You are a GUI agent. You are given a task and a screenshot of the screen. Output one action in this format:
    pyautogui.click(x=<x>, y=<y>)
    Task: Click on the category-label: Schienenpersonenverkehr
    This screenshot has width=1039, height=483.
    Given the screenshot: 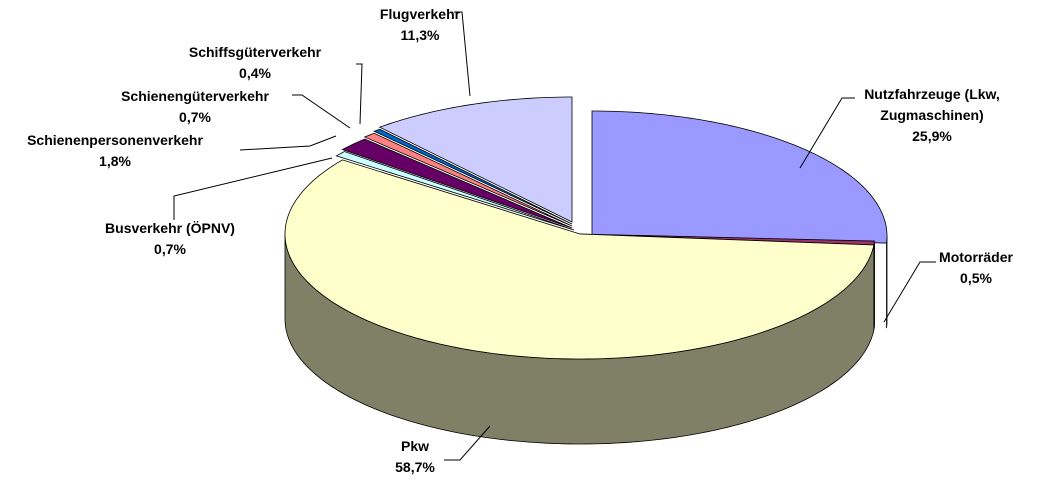 What is the action you would take?
    pyautogui.click(x=115, y=140)
    